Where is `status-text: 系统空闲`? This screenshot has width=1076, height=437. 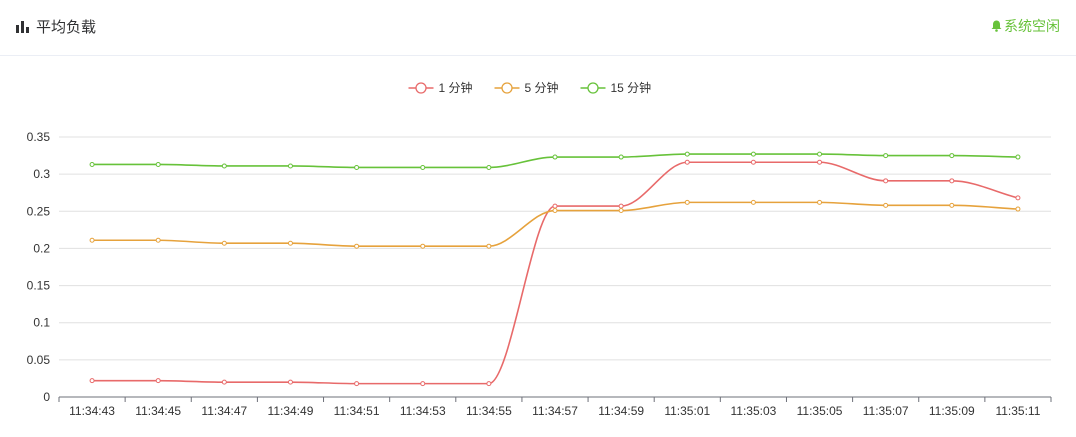 status-text: 系统空闲 is located at coordinates (1032, 26).